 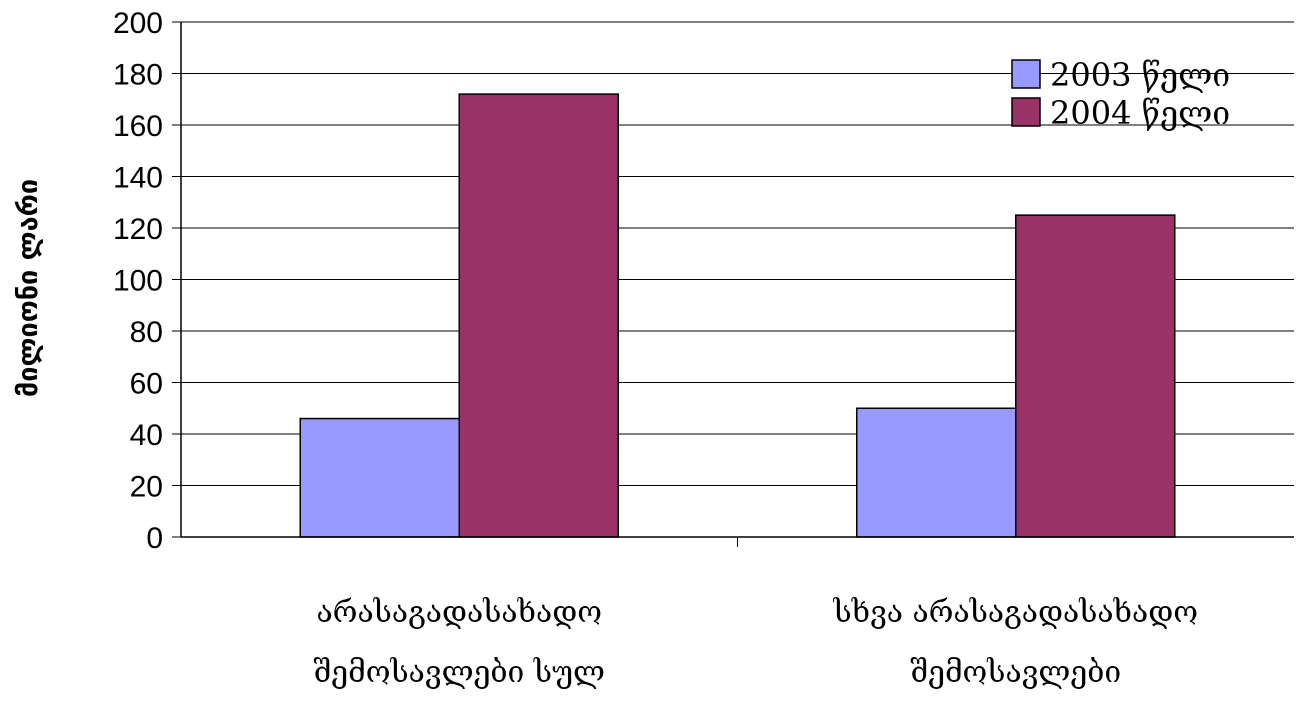 I want to click on y-tick-label: 80, so click(x=146, y=332).